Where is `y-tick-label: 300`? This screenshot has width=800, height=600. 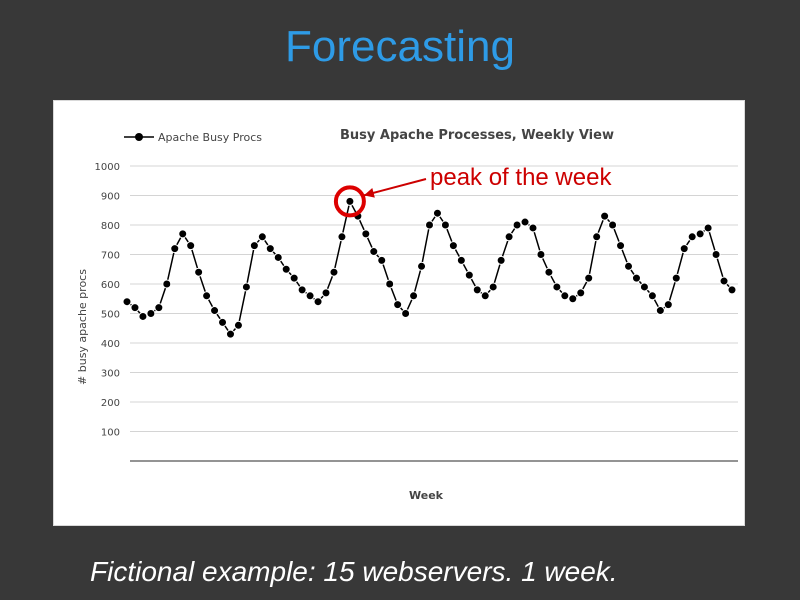 y-tick-label: 300 is located at coordinates (110, 374).